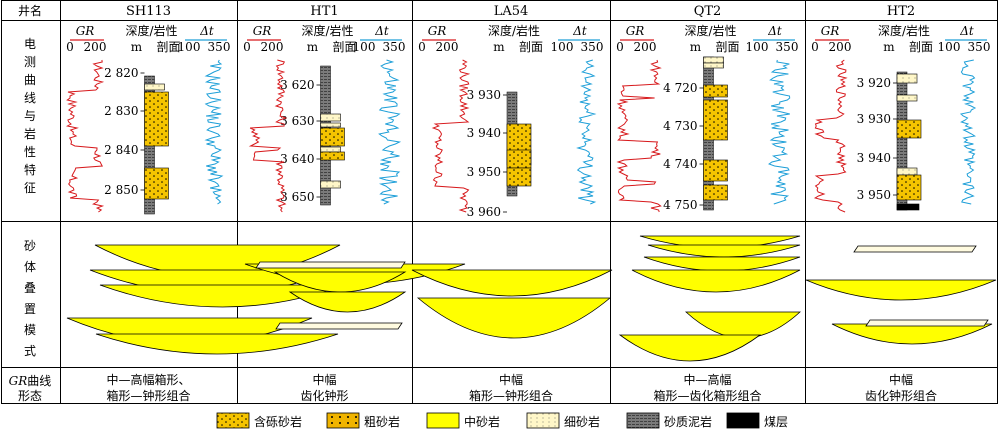  What do you see at coordinates (297, 85) in the screenshot?
I see `depth-tick-label: 3 620` at bounding box center [297, 85].